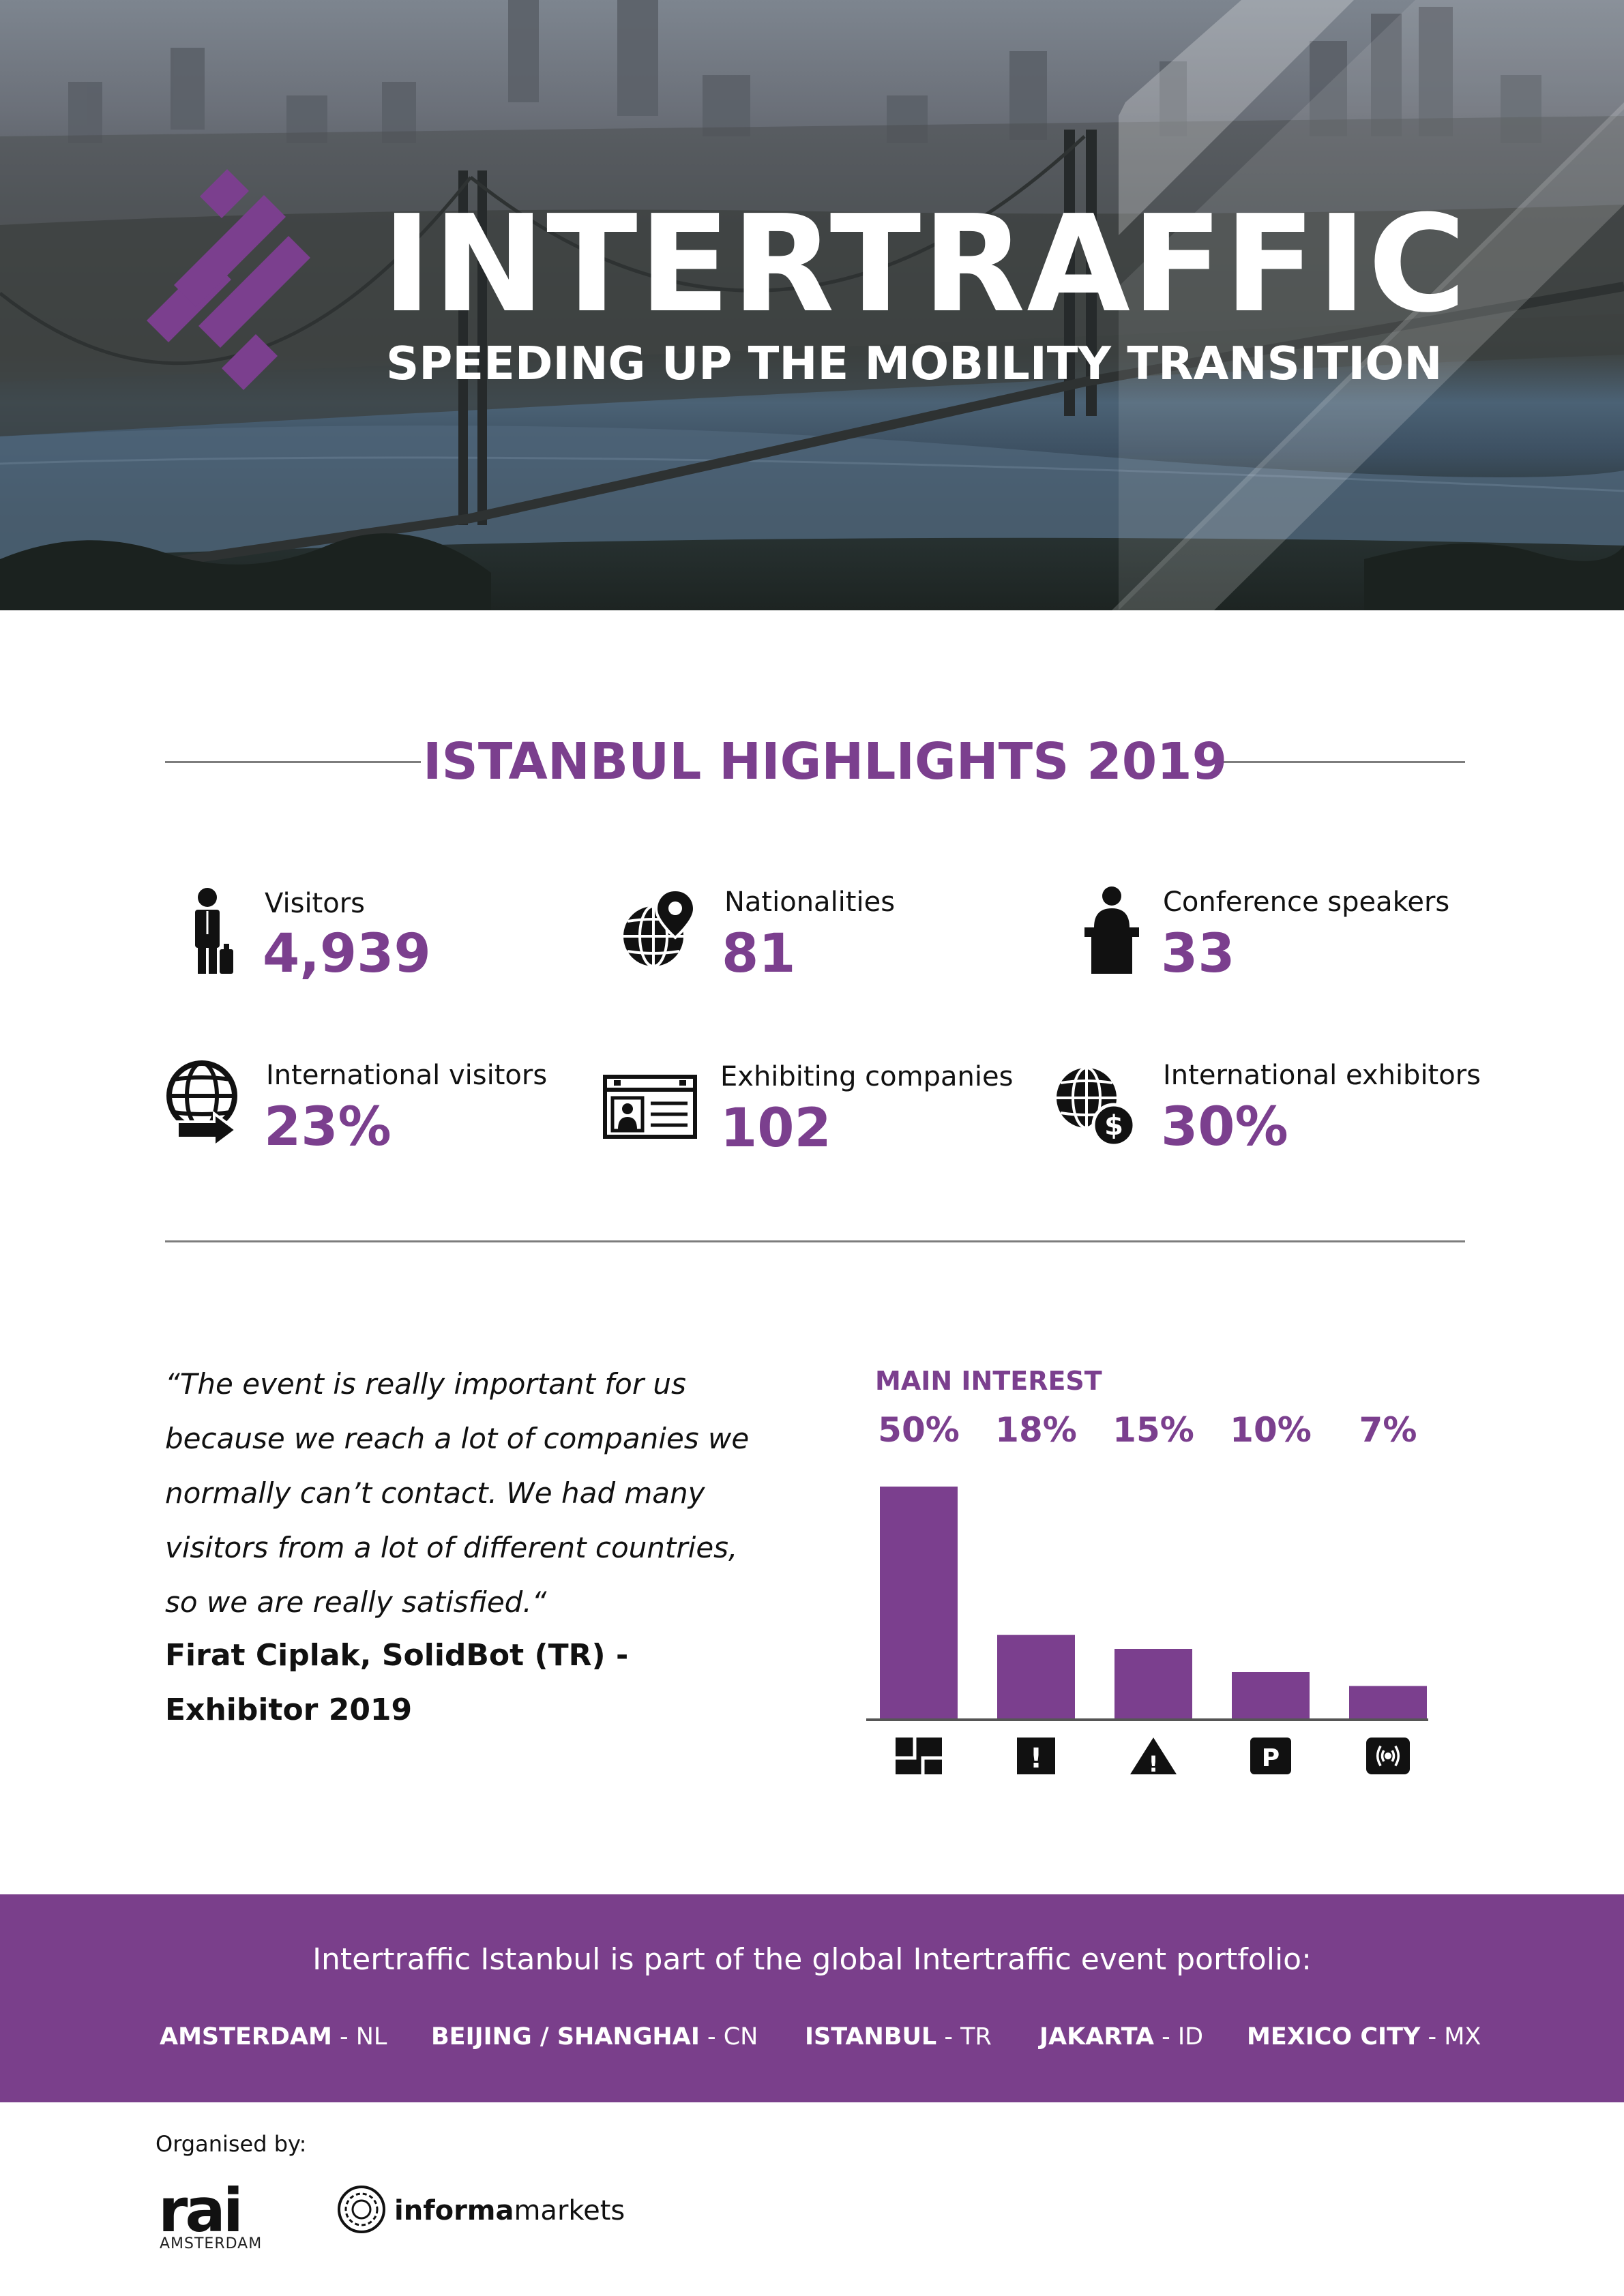 This screenshot has width=1624, height=2296. Describe the element at coordinates (328, 1127) in the screenshot. I see `stat-value-international-visitors: 23%` at that location.